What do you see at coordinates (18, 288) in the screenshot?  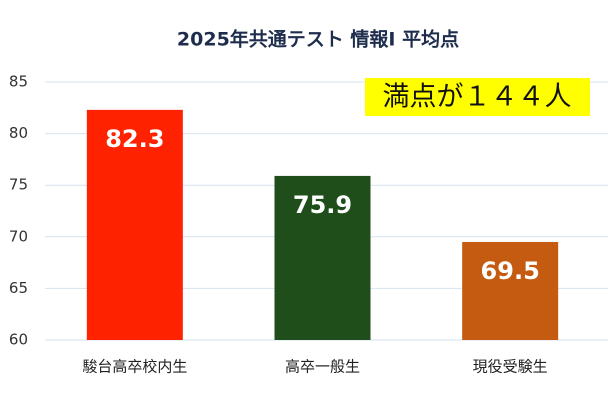 I see `y-tick-label: 65` at bounding box center [18, 288].